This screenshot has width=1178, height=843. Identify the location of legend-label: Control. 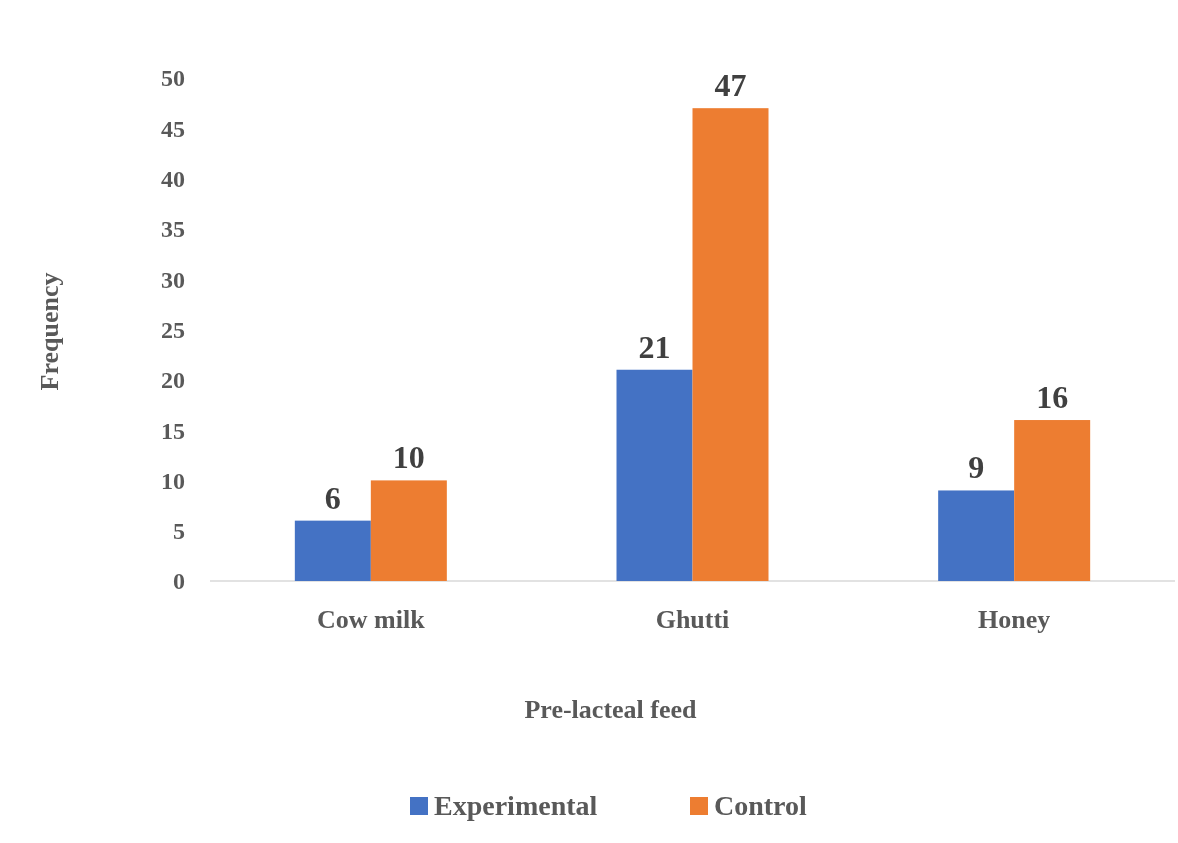
(761, 805).